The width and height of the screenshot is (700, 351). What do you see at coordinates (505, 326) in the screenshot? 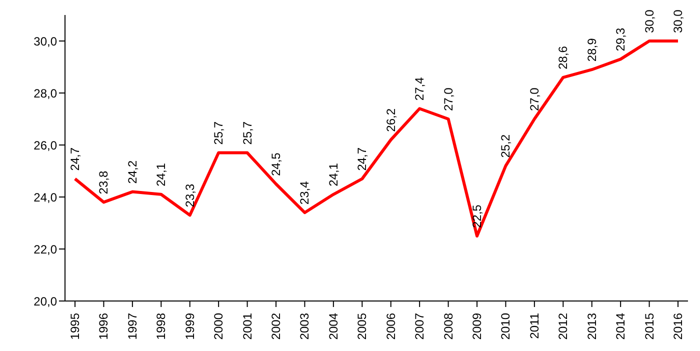
I see `x-tick-label: 2010` at bounding box center [505, 326].